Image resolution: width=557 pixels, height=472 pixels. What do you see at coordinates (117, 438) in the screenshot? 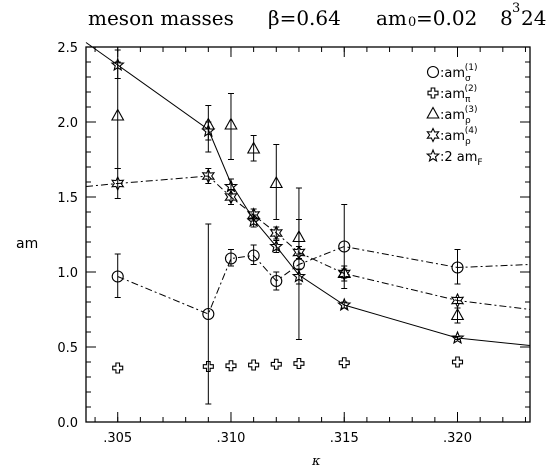
I see `x-tick-label: .305` at bounding box center [117, 438].